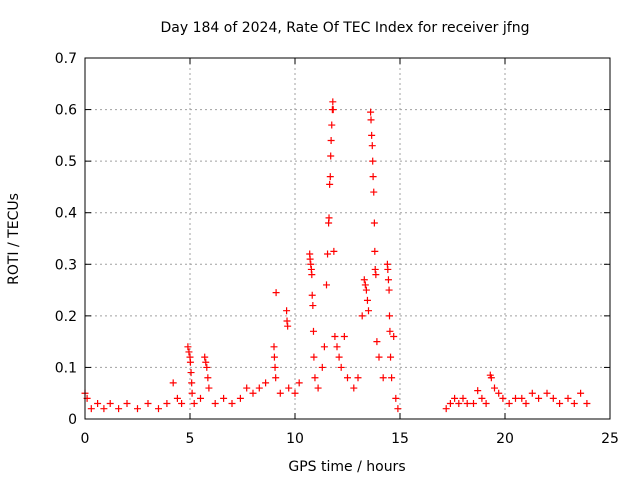 The height and width of the screenshot is (480, 640). Describe the element at coordinates (190, 439) in the screenshot. I see `x-tick-label: 5` at that location.